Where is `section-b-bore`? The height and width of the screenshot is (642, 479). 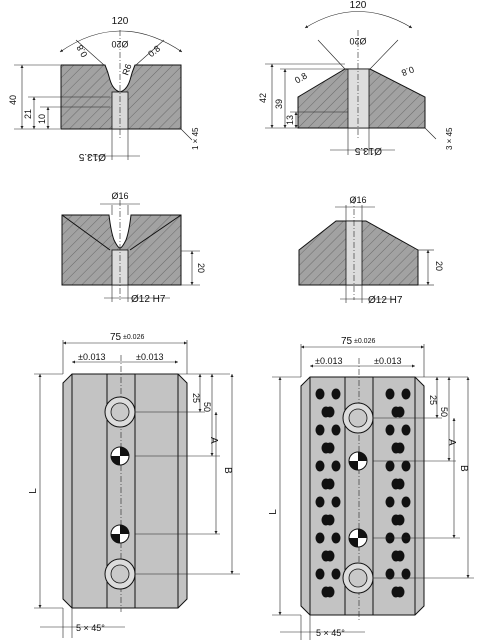 section-b-bore is located at coordinates (358, 98).